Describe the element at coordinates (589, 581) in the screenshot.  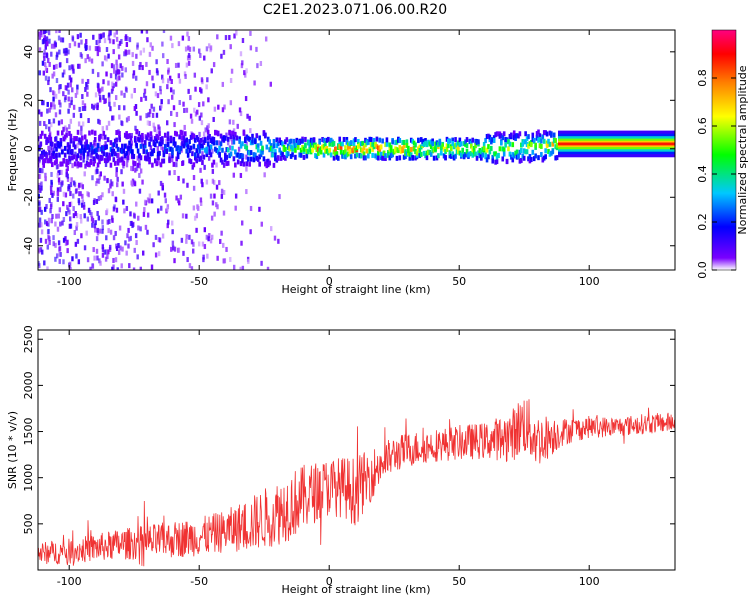
I see `x-tick-label: 100` at that location.